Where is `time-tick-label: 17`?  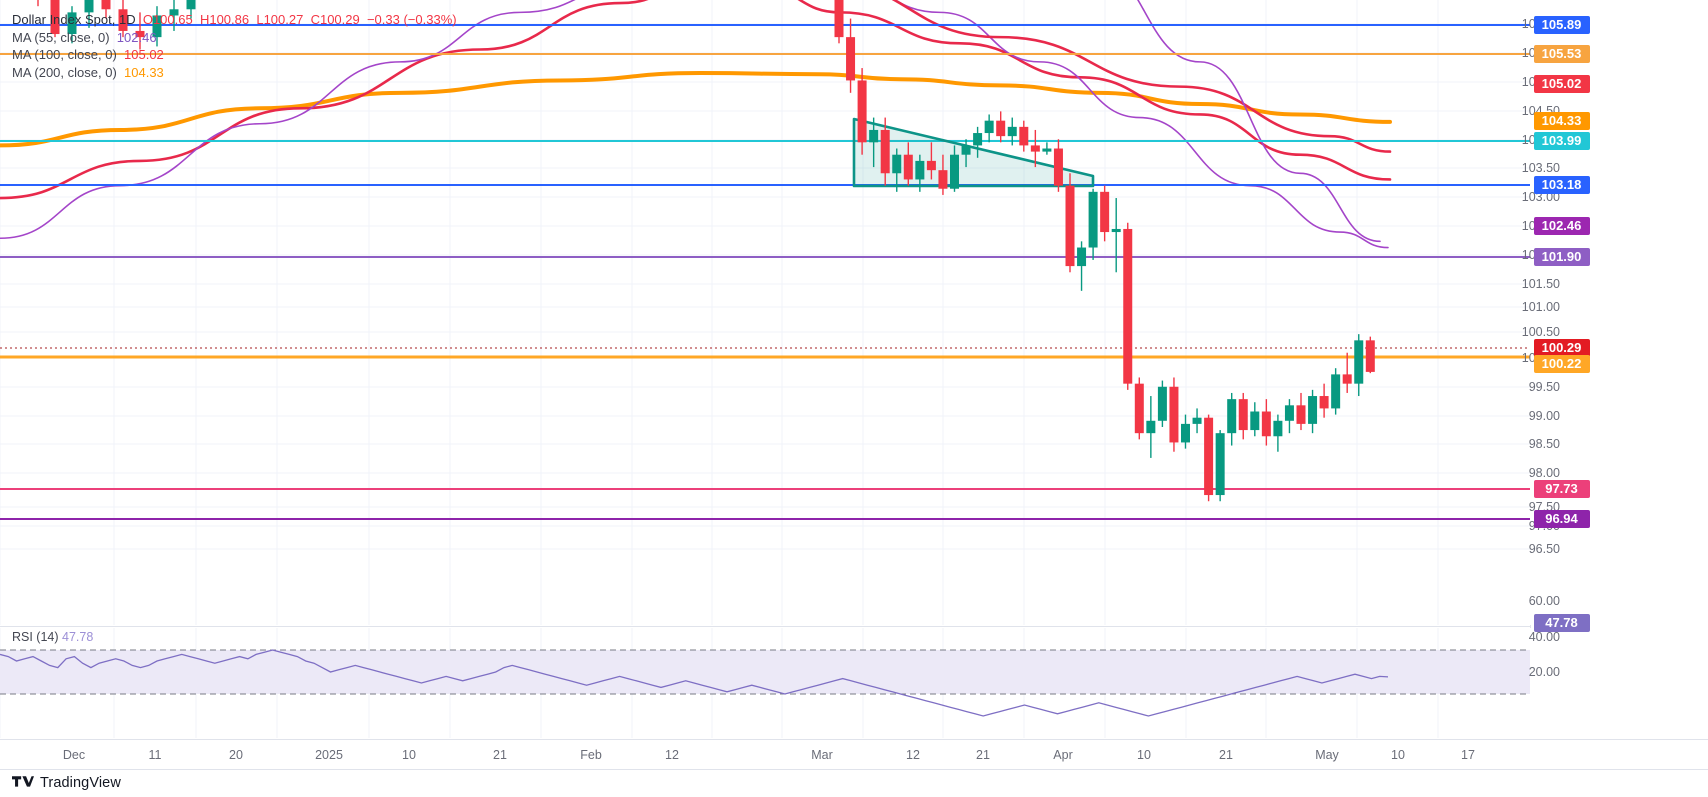
time-tick-label: 17 is located at coordinates (1468, 755).